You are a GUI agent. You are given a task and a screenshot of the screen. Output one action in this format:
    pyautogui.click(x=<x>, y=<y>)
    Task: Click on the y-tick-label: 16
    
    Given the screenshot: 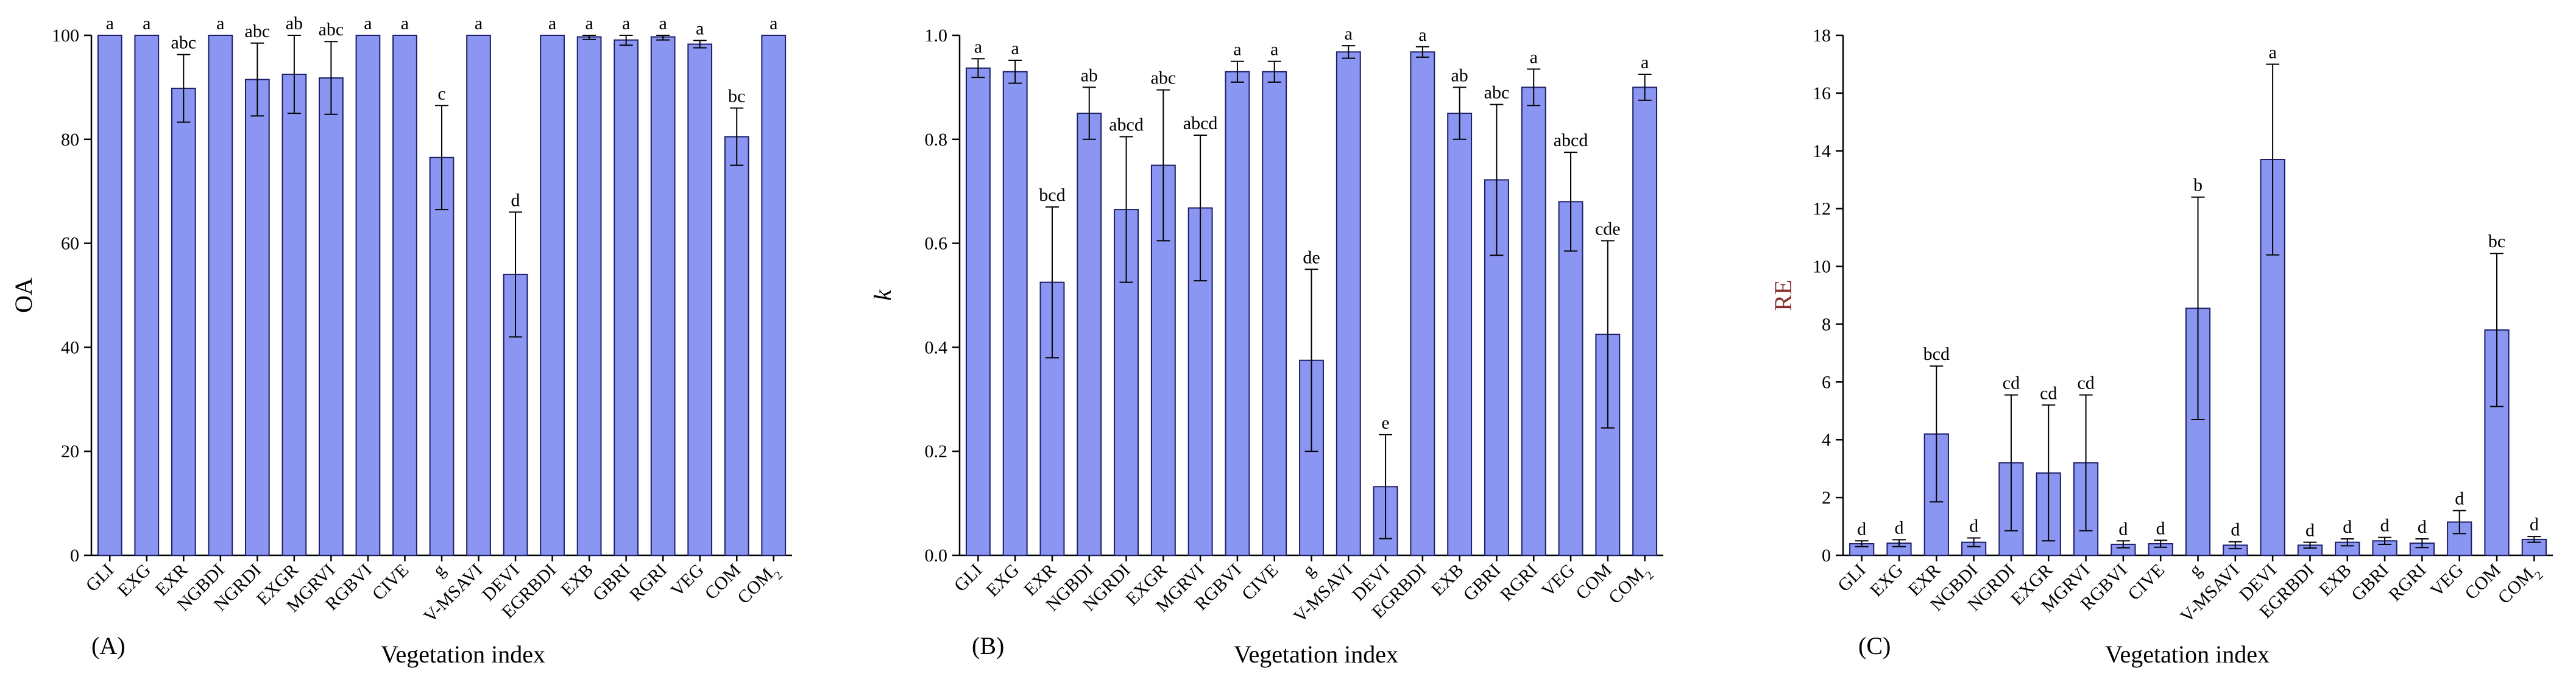 What is the action you would take?
    pyautogui.click(x=1822, y=94)
    